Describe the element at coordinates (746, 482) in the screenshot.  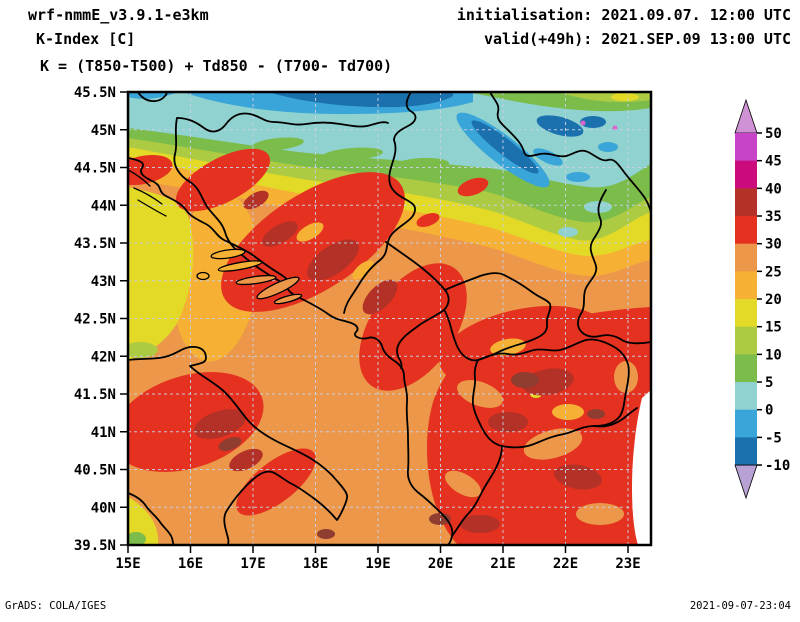
I see `colorbar-arrow-down` at that location.